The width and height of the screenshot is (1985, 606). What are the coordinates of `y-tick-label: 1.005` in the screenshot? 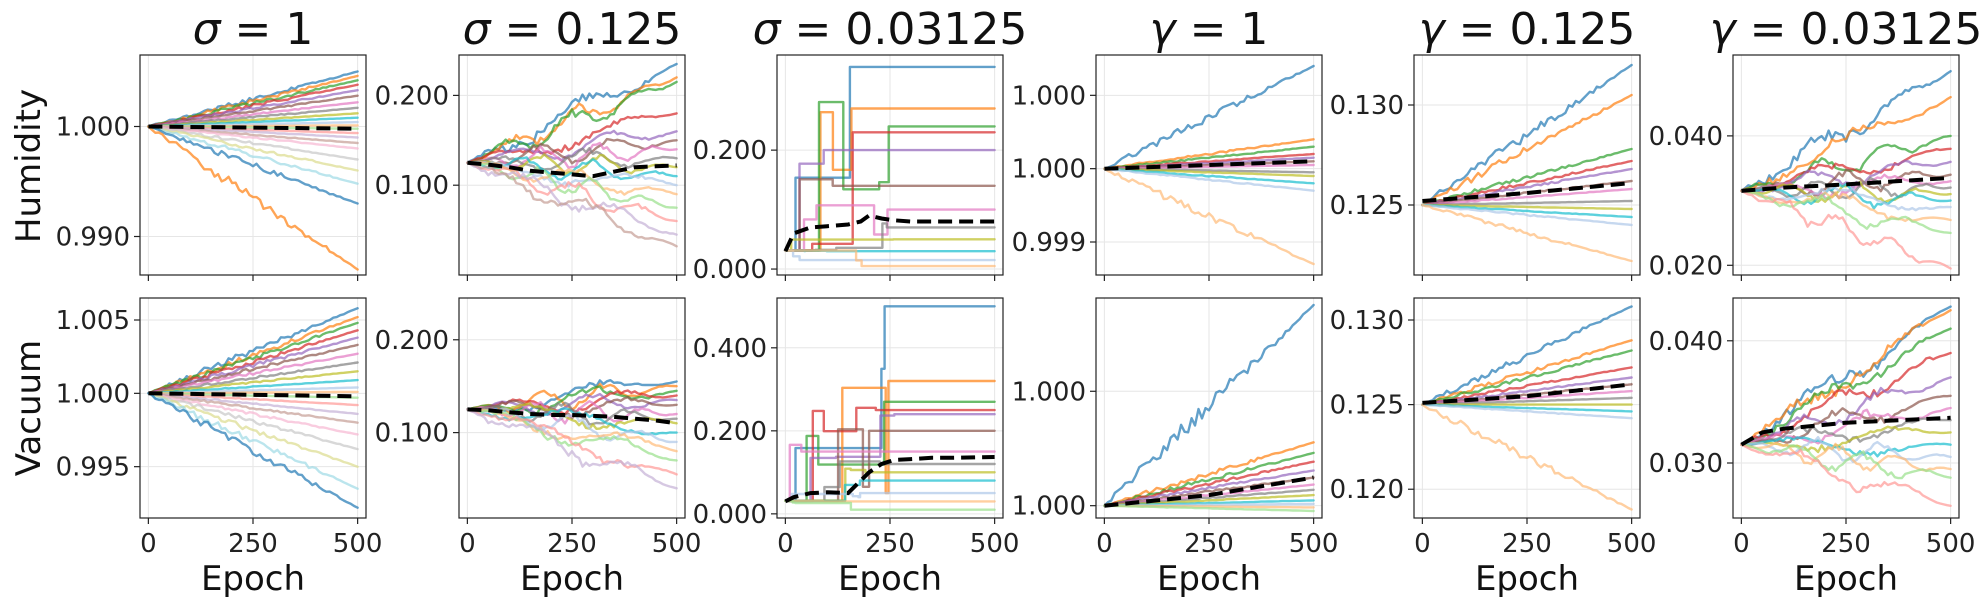 It's located at (93, 321).